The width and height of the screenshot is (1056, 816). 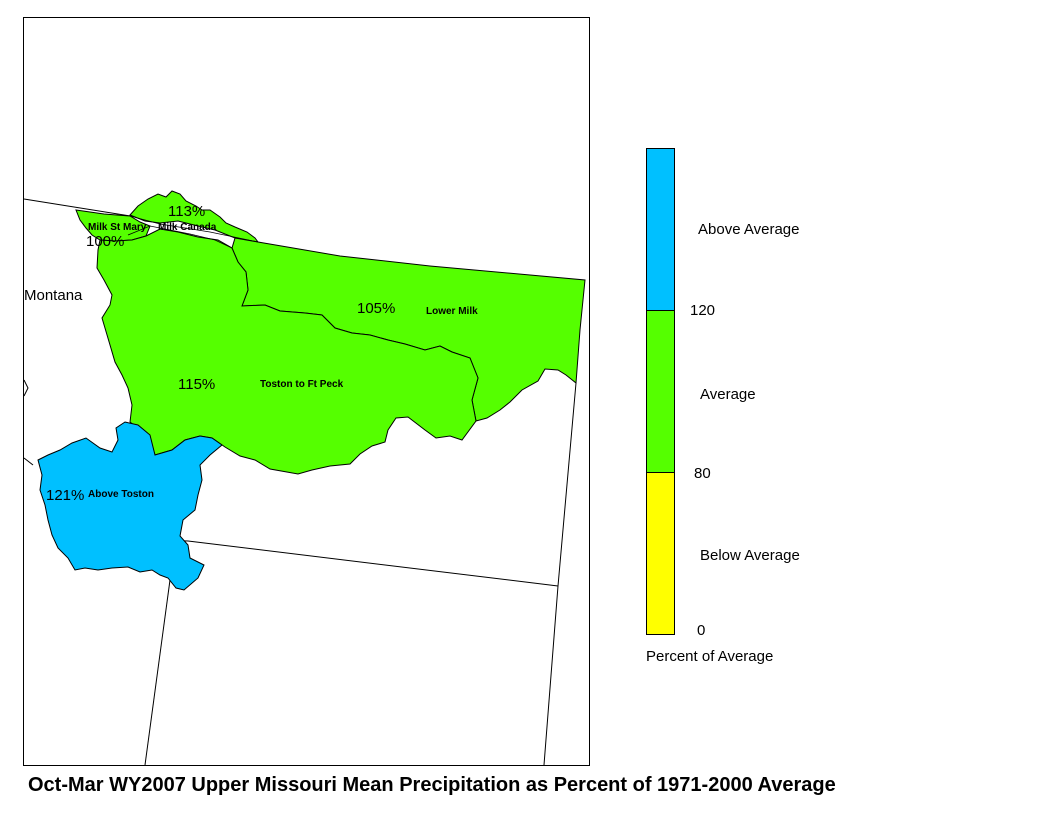 I want to click on basin-percent-milk-st-mary: 100%, so click(x=105, y=241).